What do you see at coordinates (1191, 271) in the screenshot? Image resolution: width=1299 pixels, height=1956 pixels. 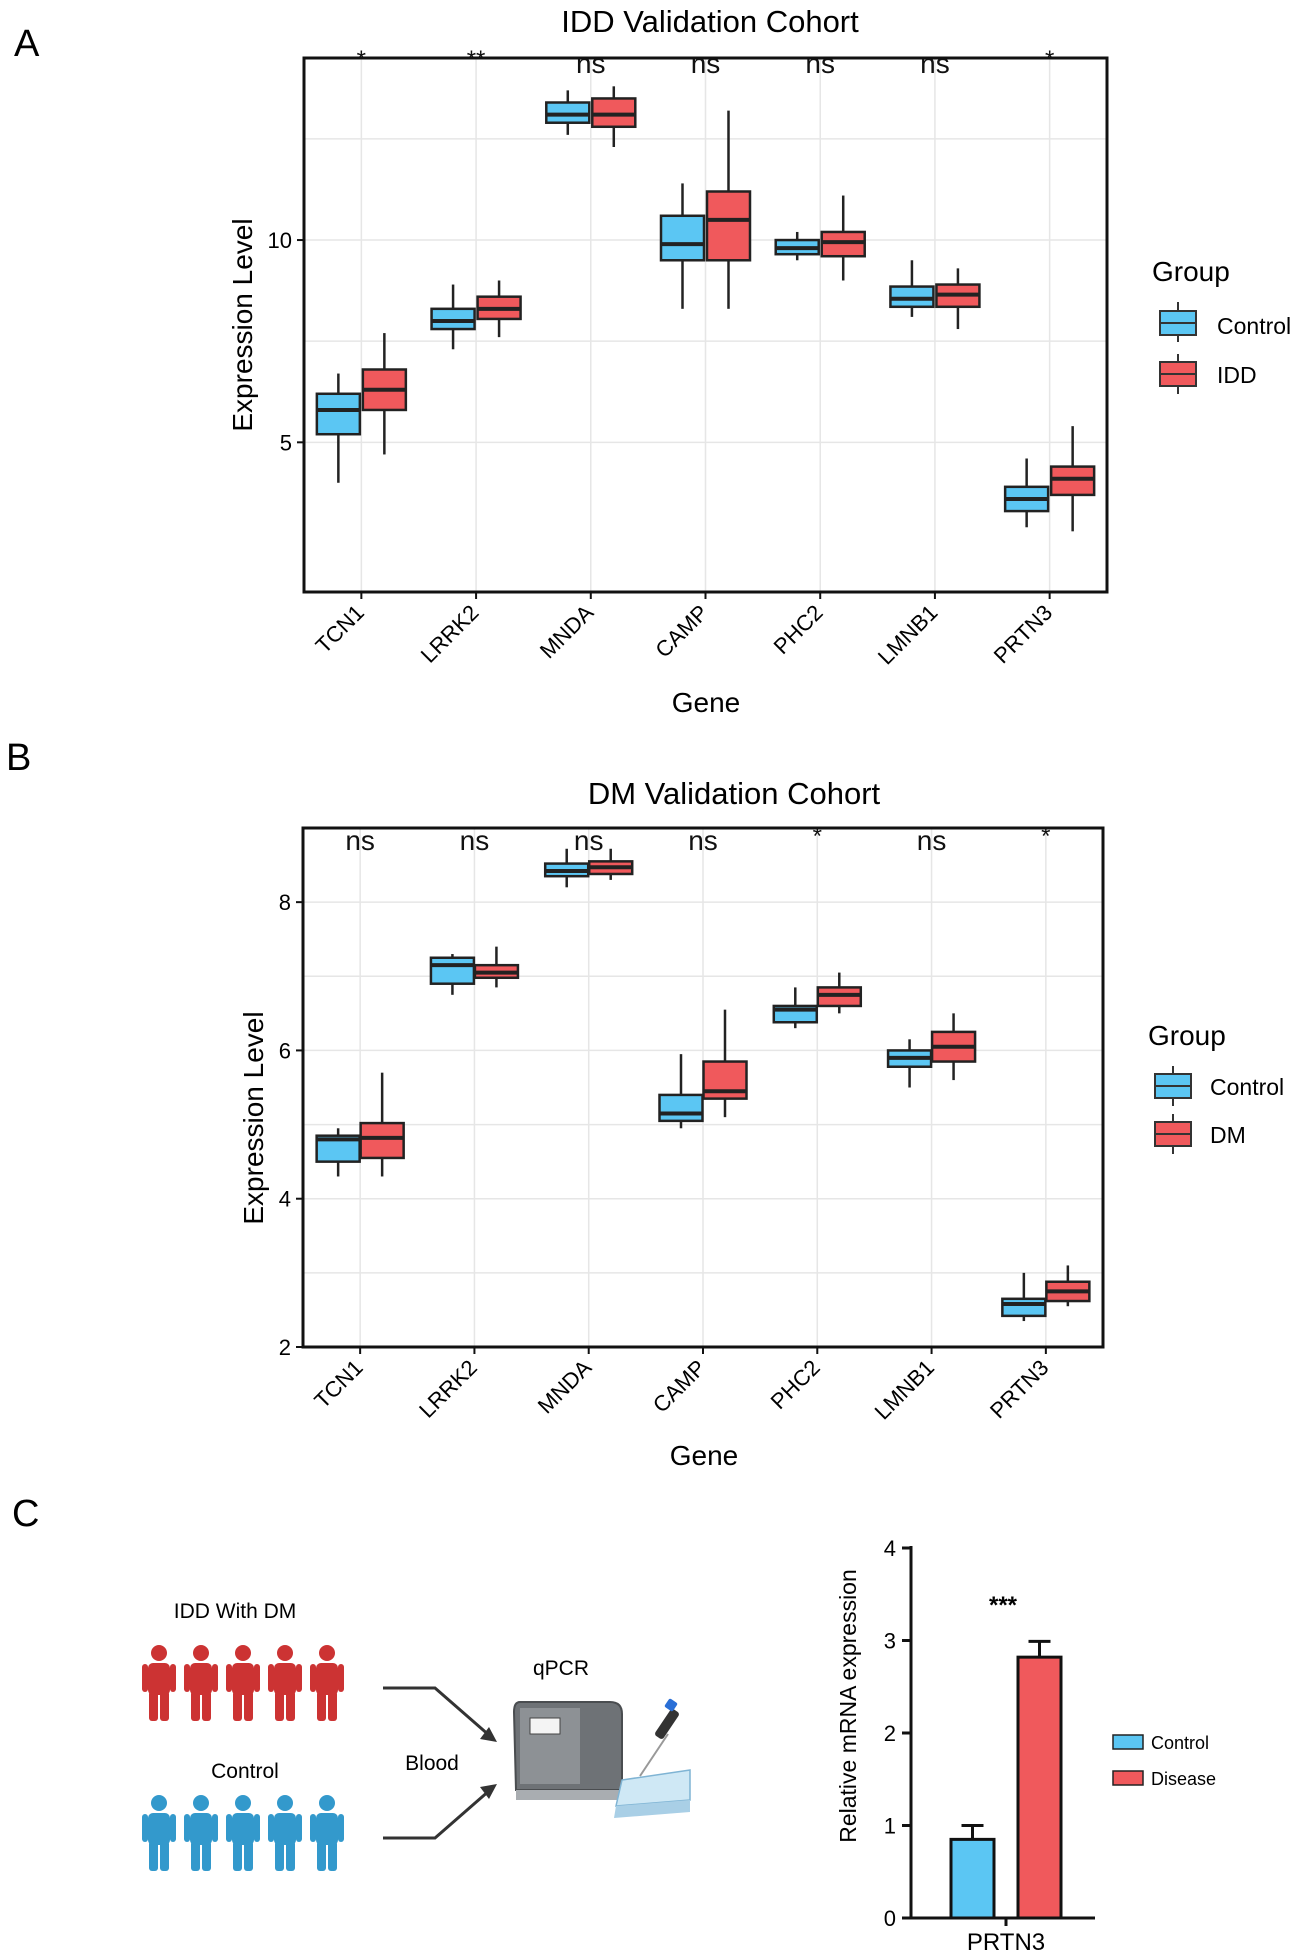 I see `chart-a-legend-title: Group` at bounding box center [1191, 271].